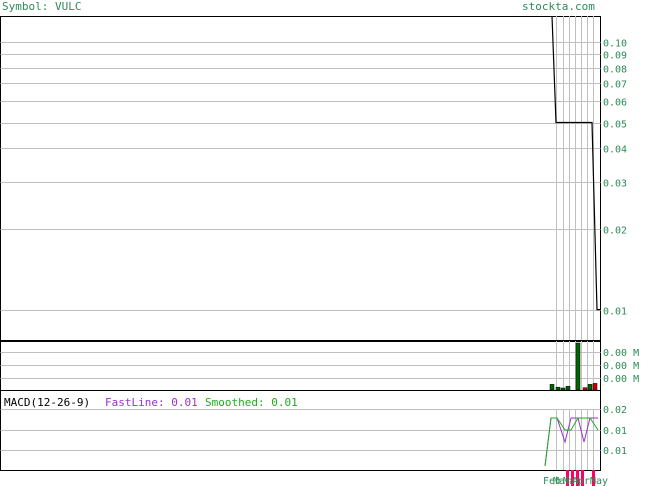  I want to click on price-line, so click(575, 163).